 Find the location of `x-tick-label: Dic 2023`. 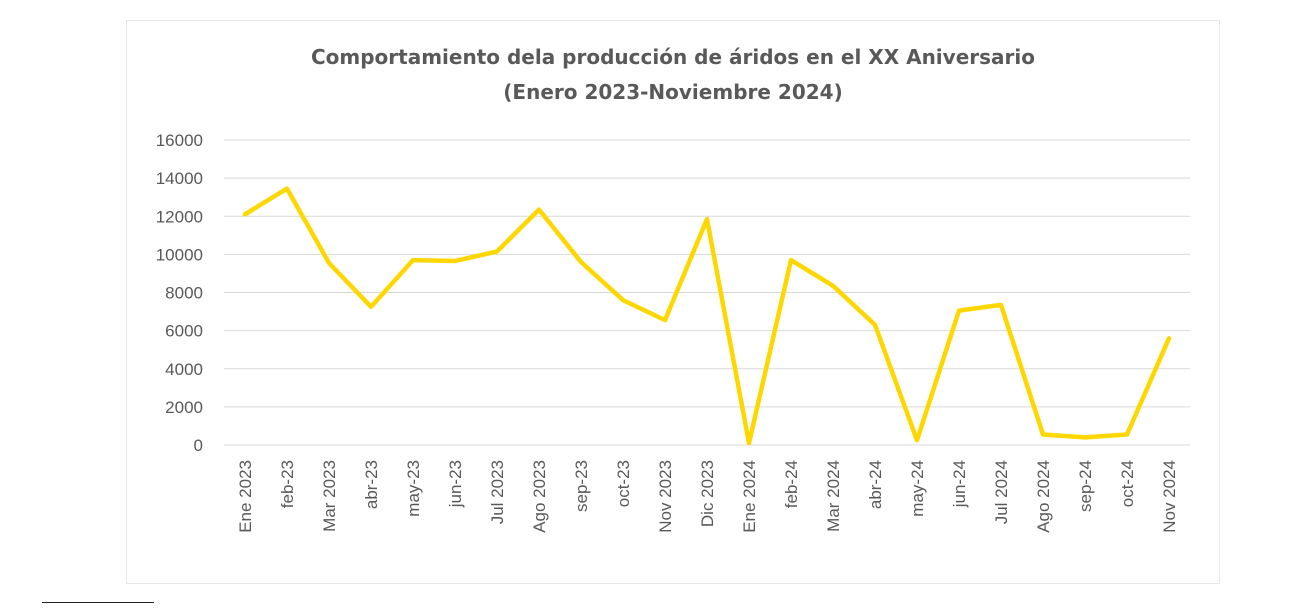

x-tick-label: Dic 2023 is located at coordinates (707, 493).